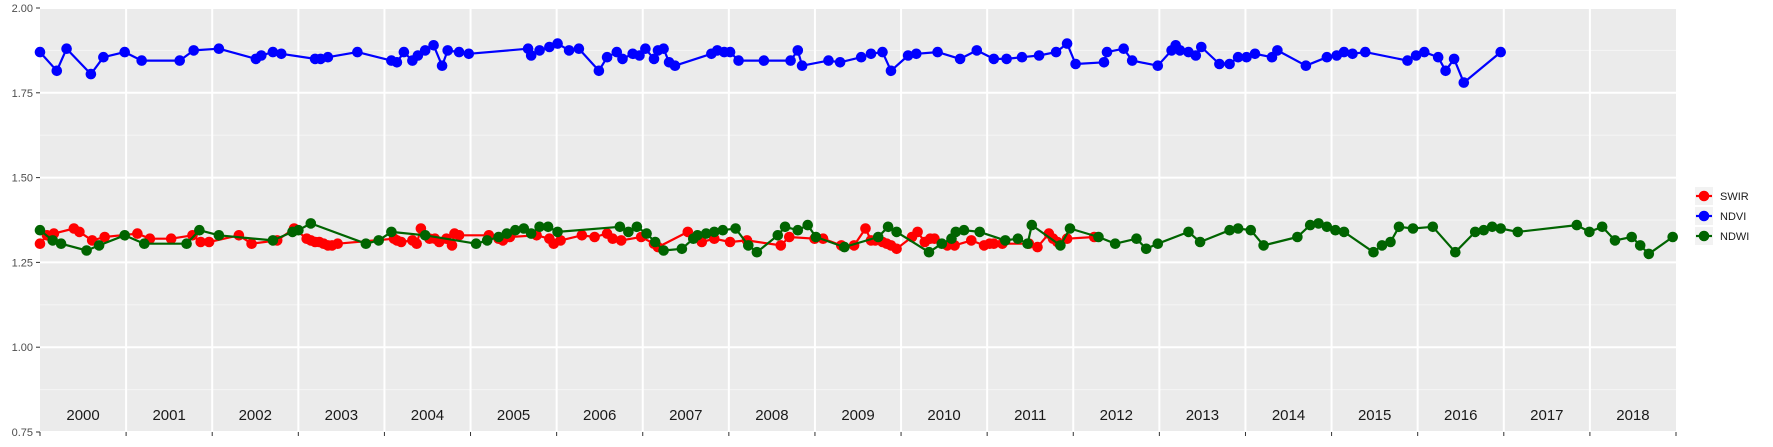  Describe the element at coordinates (22, 263) in the screenshot. I see `y-tick-label: 1.25` at that location.